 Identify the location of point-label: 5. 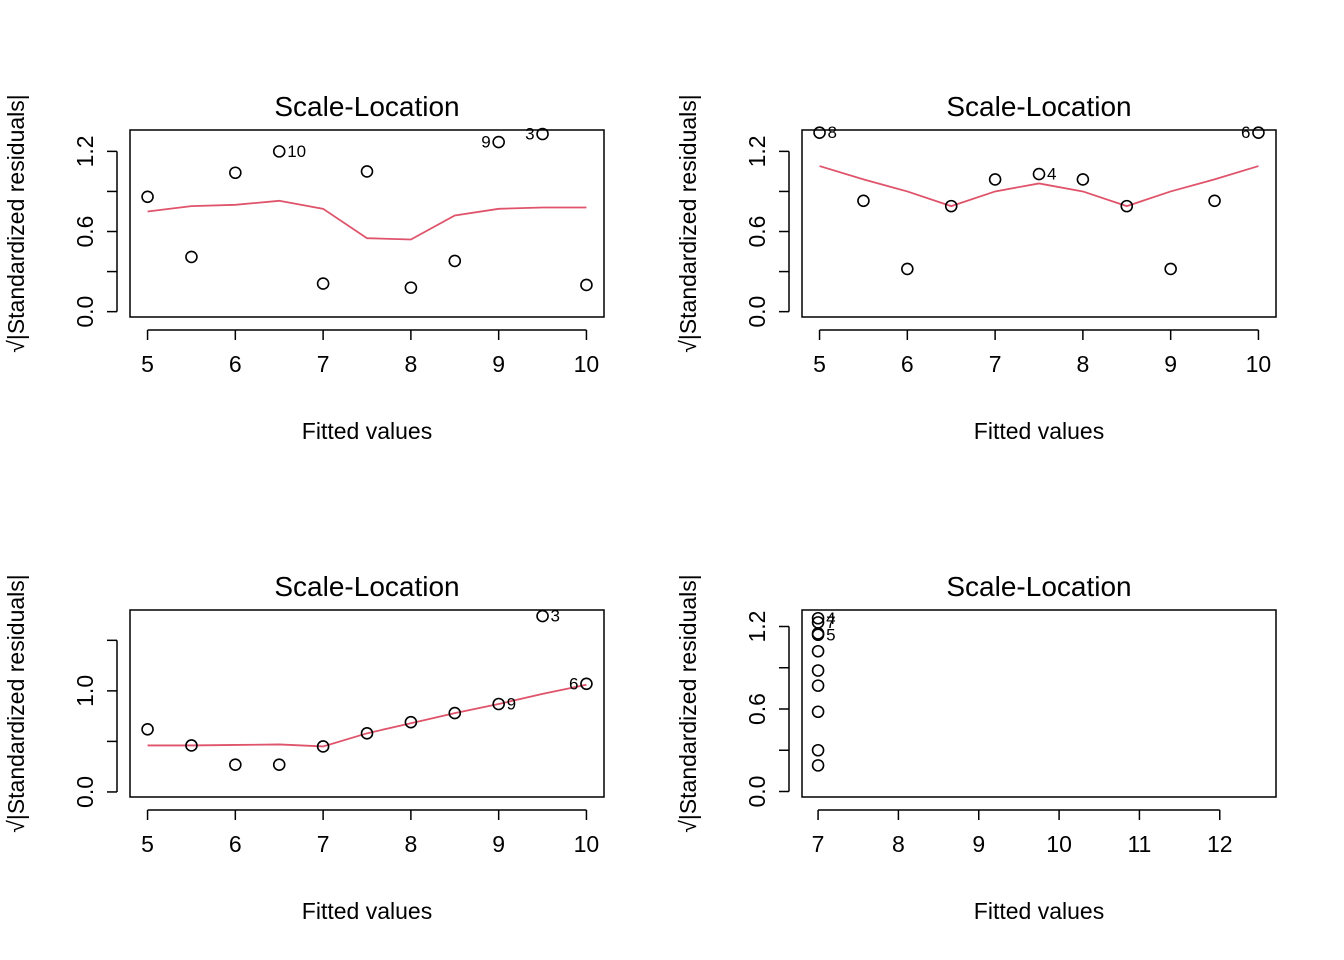
(830, 634).